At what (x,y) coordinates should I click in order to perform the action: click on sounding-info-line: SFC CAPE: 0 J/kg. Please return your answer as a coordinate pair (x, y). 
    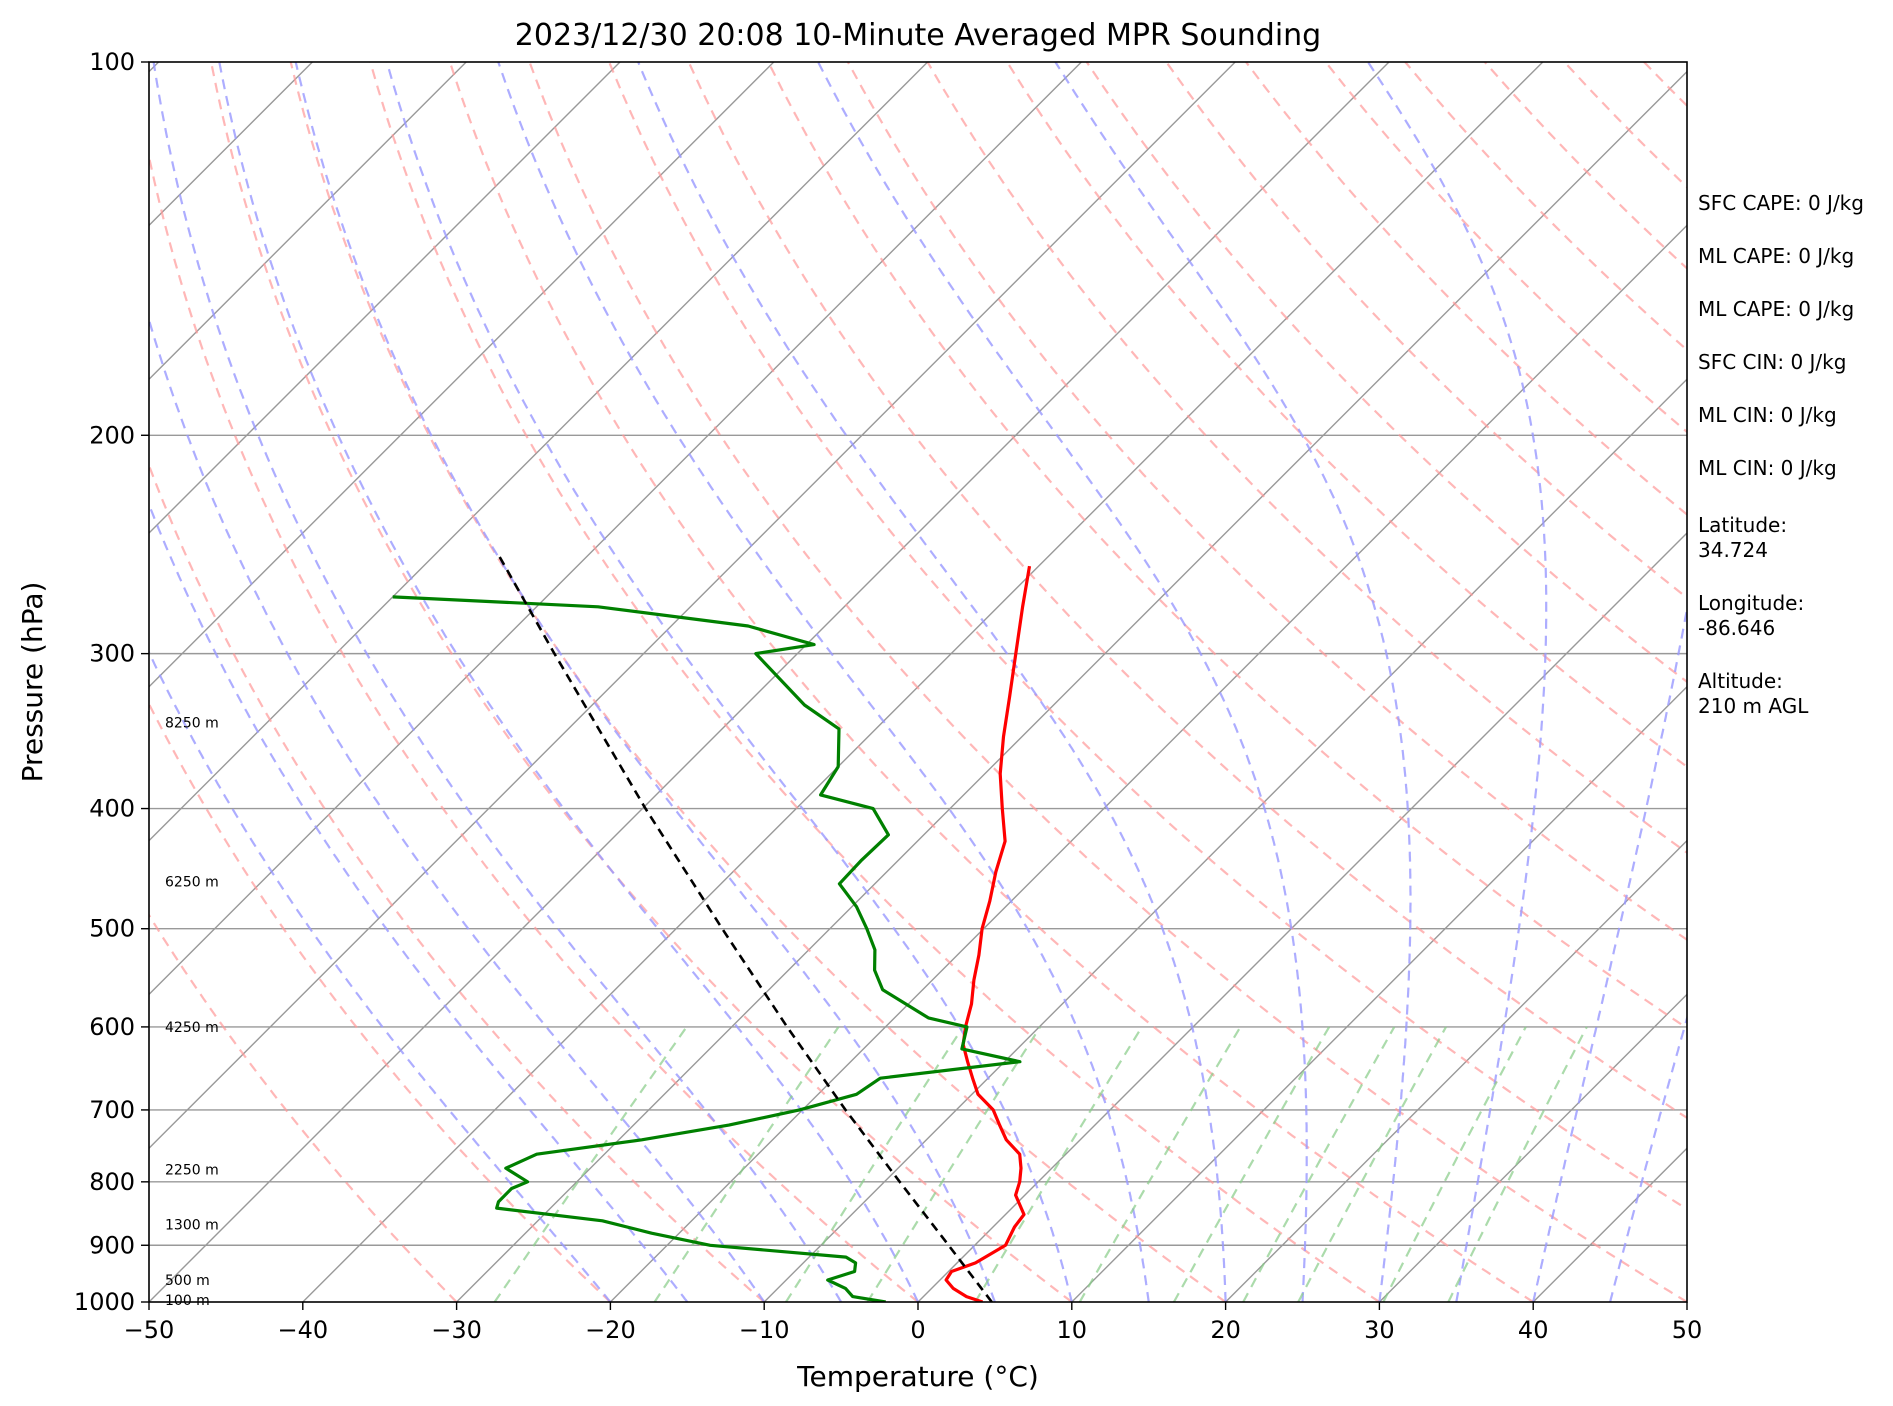
    Looking at the image, I should click on (1781, 203).